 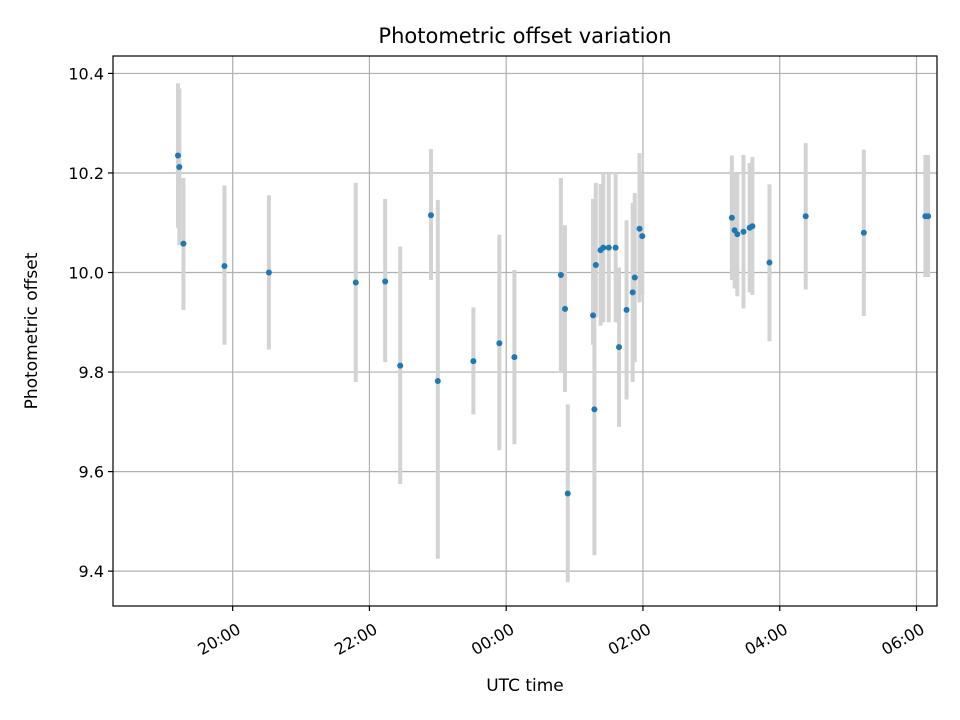 What do you see at coordinates (90, 322) in the screenshot?
I see `y-axis: 9.4 9.6 9.8 10.0 10.2 10.4` at bounding box center [90, 322].